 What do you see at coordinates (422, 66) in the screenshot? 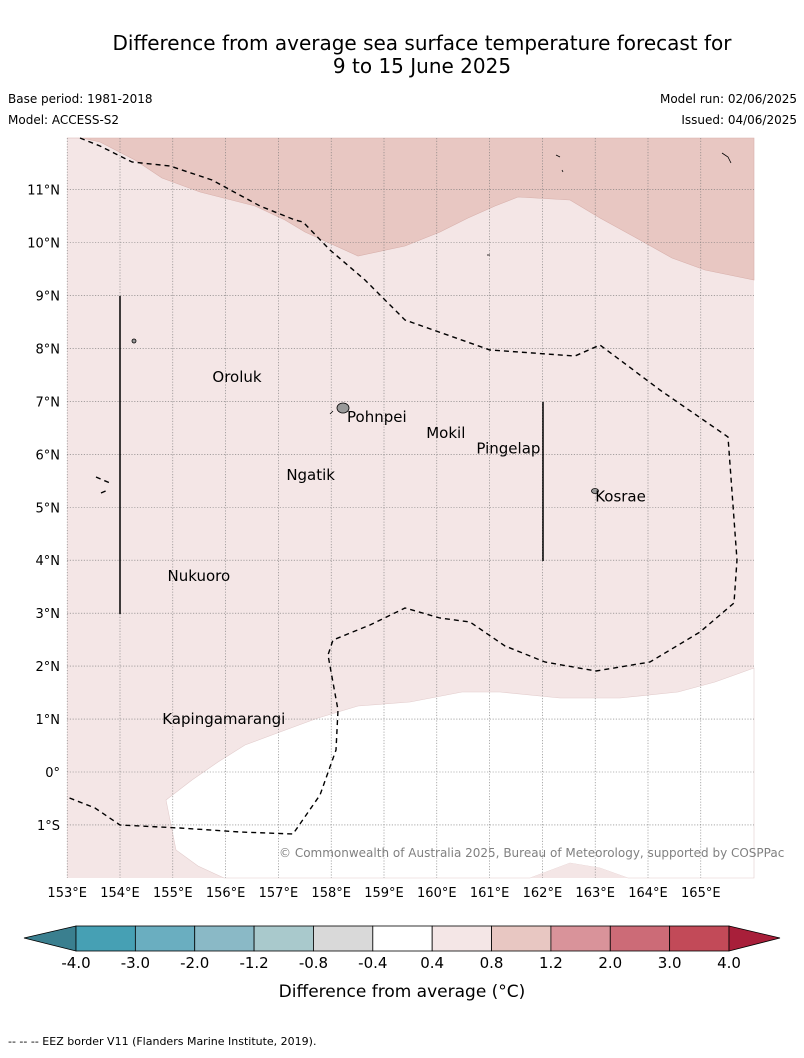
I see `title-line-2: 9 to 15 June 2025` at bounding box center [422, 66].